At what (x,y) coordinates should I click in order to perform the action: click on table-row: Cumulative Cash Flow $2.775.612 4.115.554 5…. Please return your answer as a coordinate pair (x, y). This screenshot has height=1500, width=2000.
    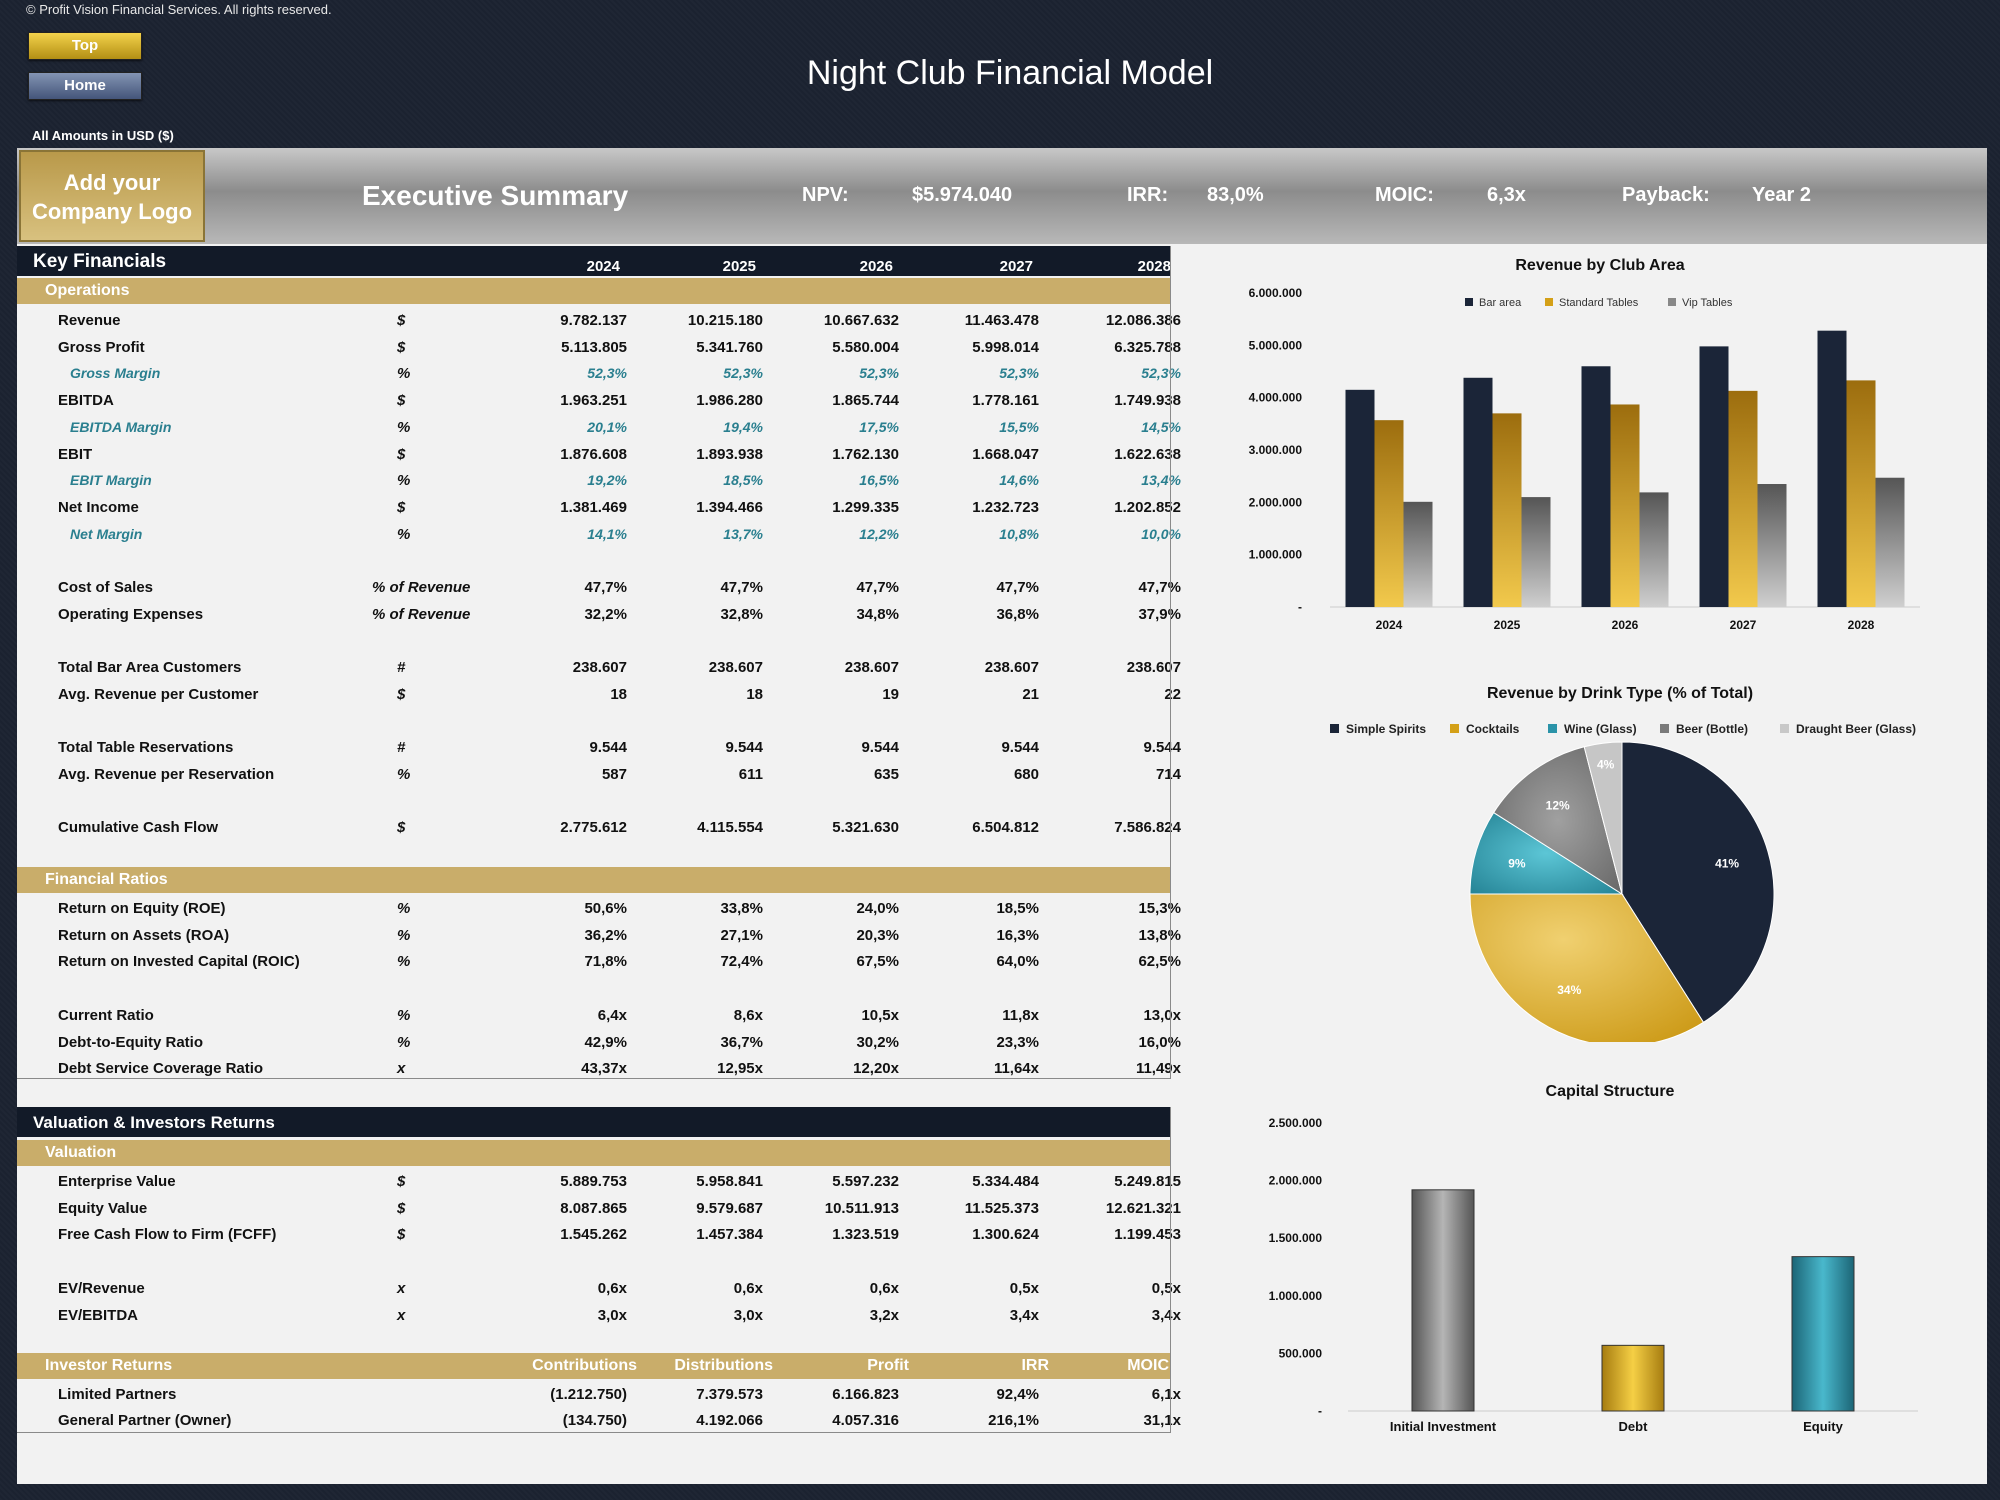
    Looking at the image, I should click on (599, 828).